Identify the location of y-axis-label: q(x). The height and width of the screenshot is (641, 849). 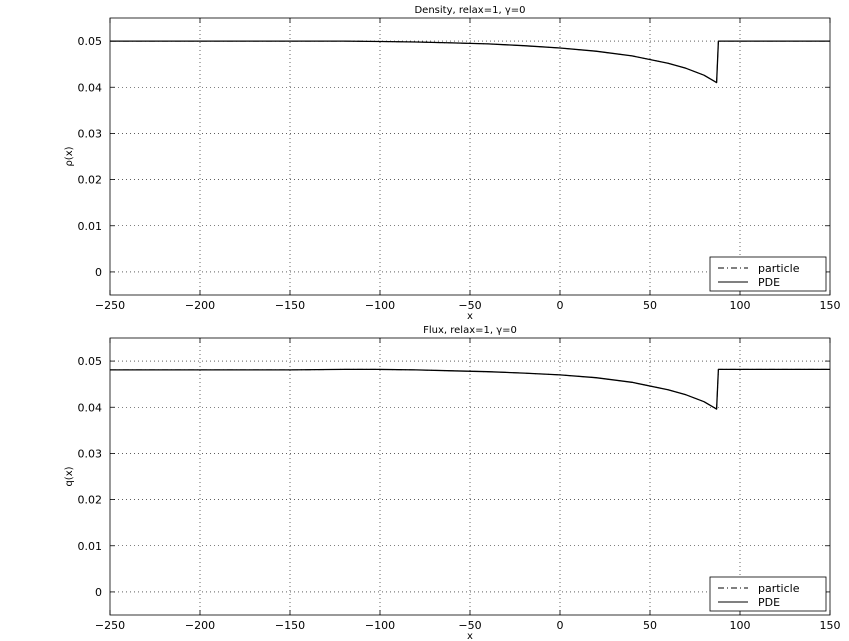
(69, 476).